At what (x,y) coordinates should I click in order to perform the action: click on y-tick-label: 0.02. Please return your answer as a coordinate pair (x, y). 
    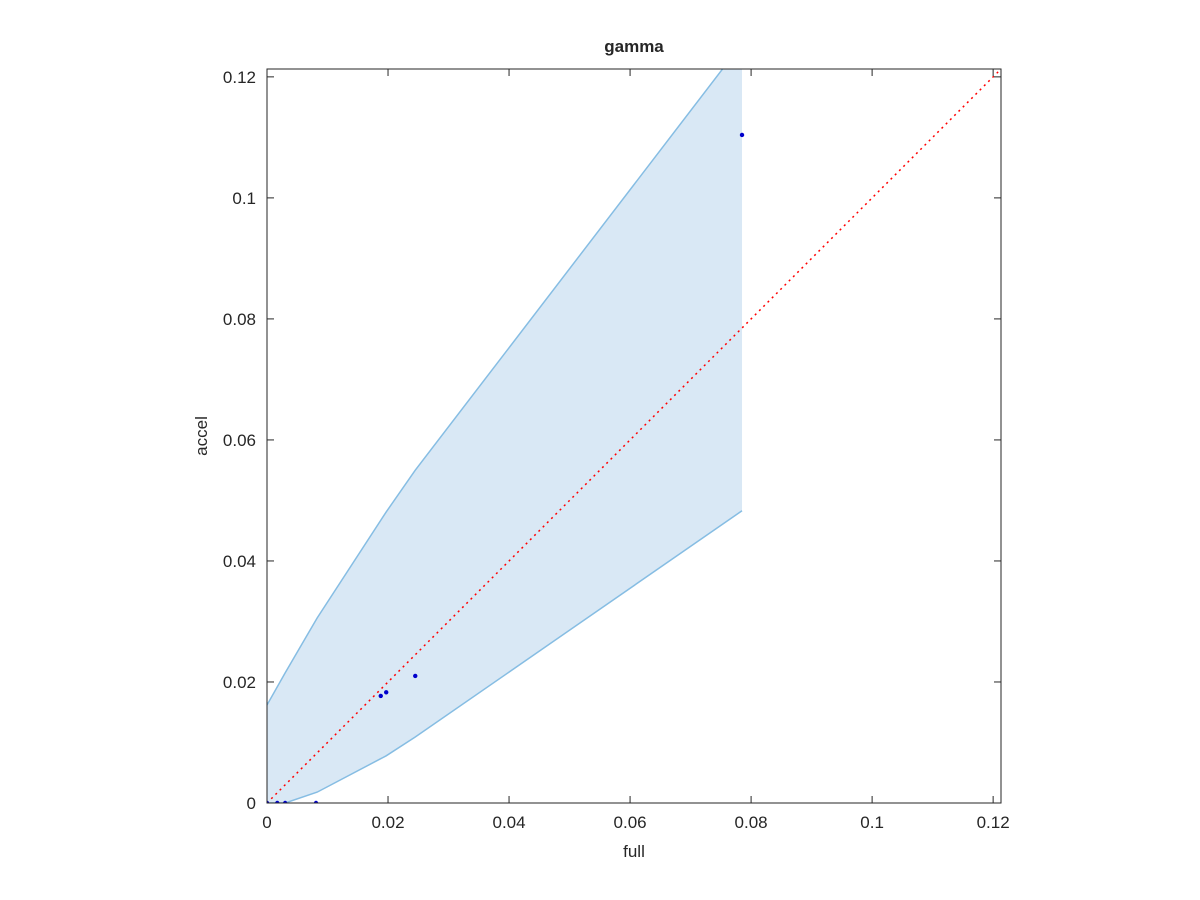
    Looking at the image, I should click on (239, 682).